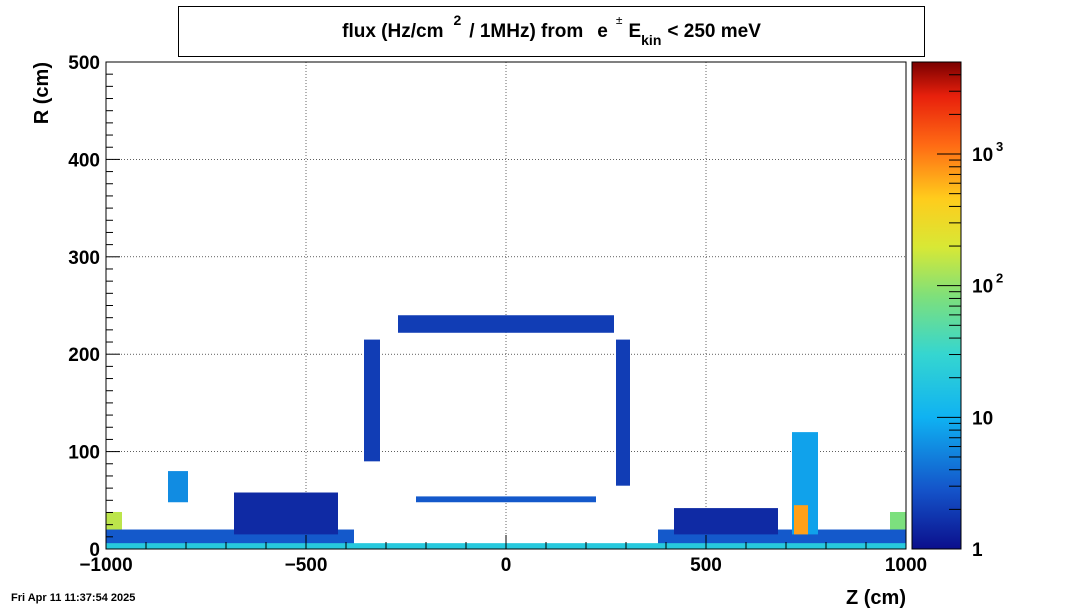 The width and height of the screenshot is (1068, 610). What do you see at coordinates (999, 146) in the screenshot?
I see `colorbar-tick-exponent: 3` at bounding box center [999, 146].